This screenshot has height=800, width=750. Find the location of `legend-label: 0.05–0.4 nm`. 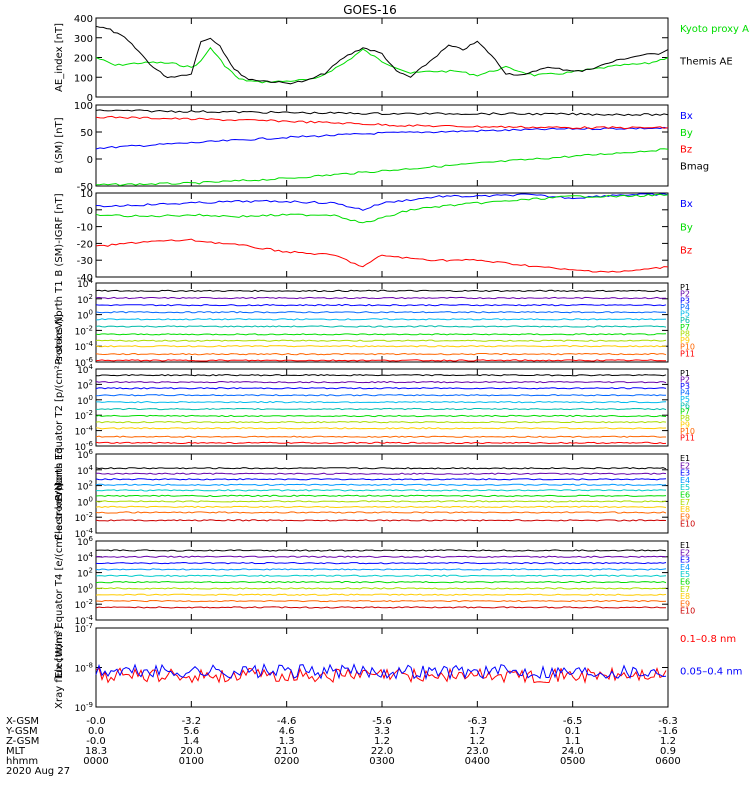

legend-label: 0.05–0.4 nm is located at coordinates (711, 672).